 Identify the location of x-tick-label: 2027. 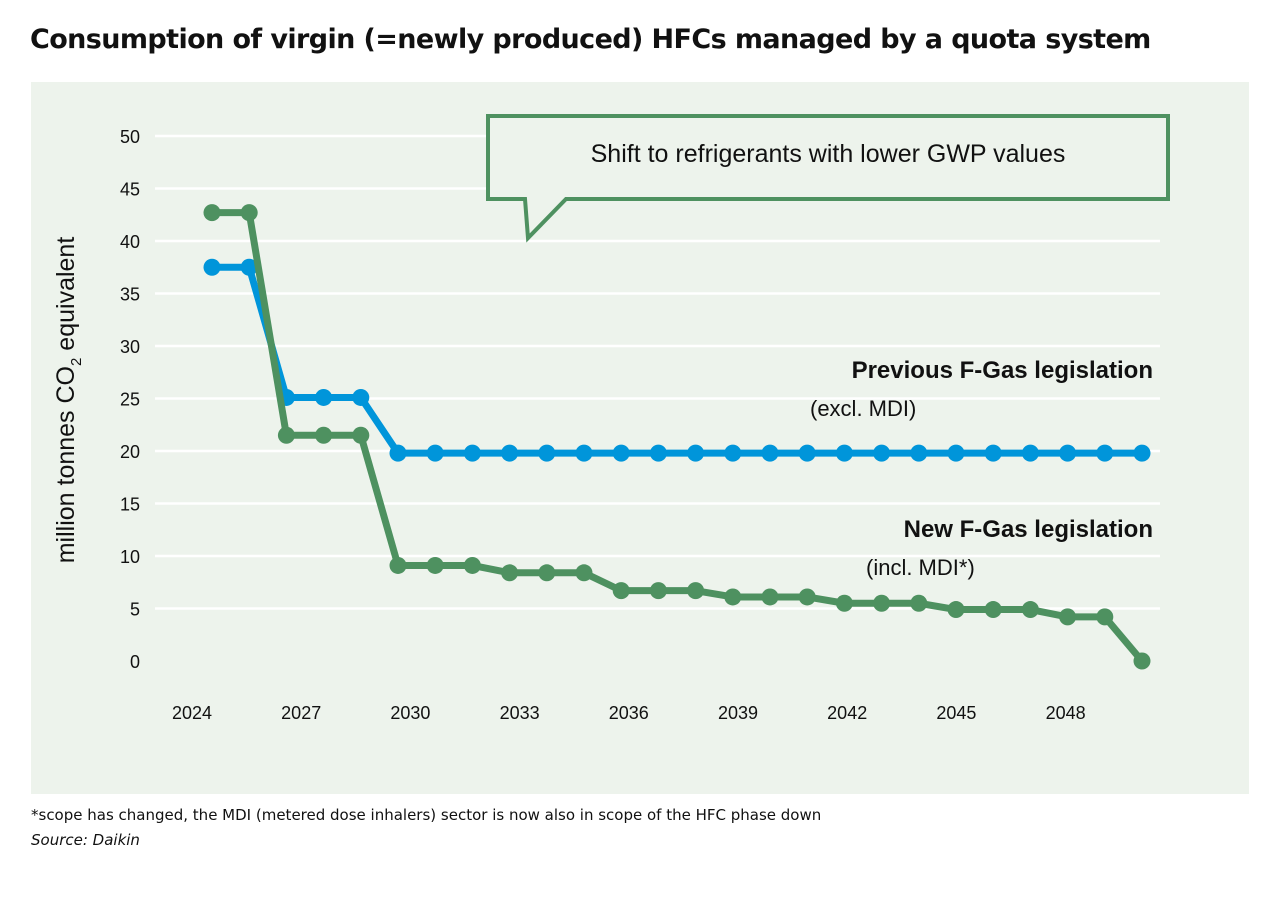
(301, 713).